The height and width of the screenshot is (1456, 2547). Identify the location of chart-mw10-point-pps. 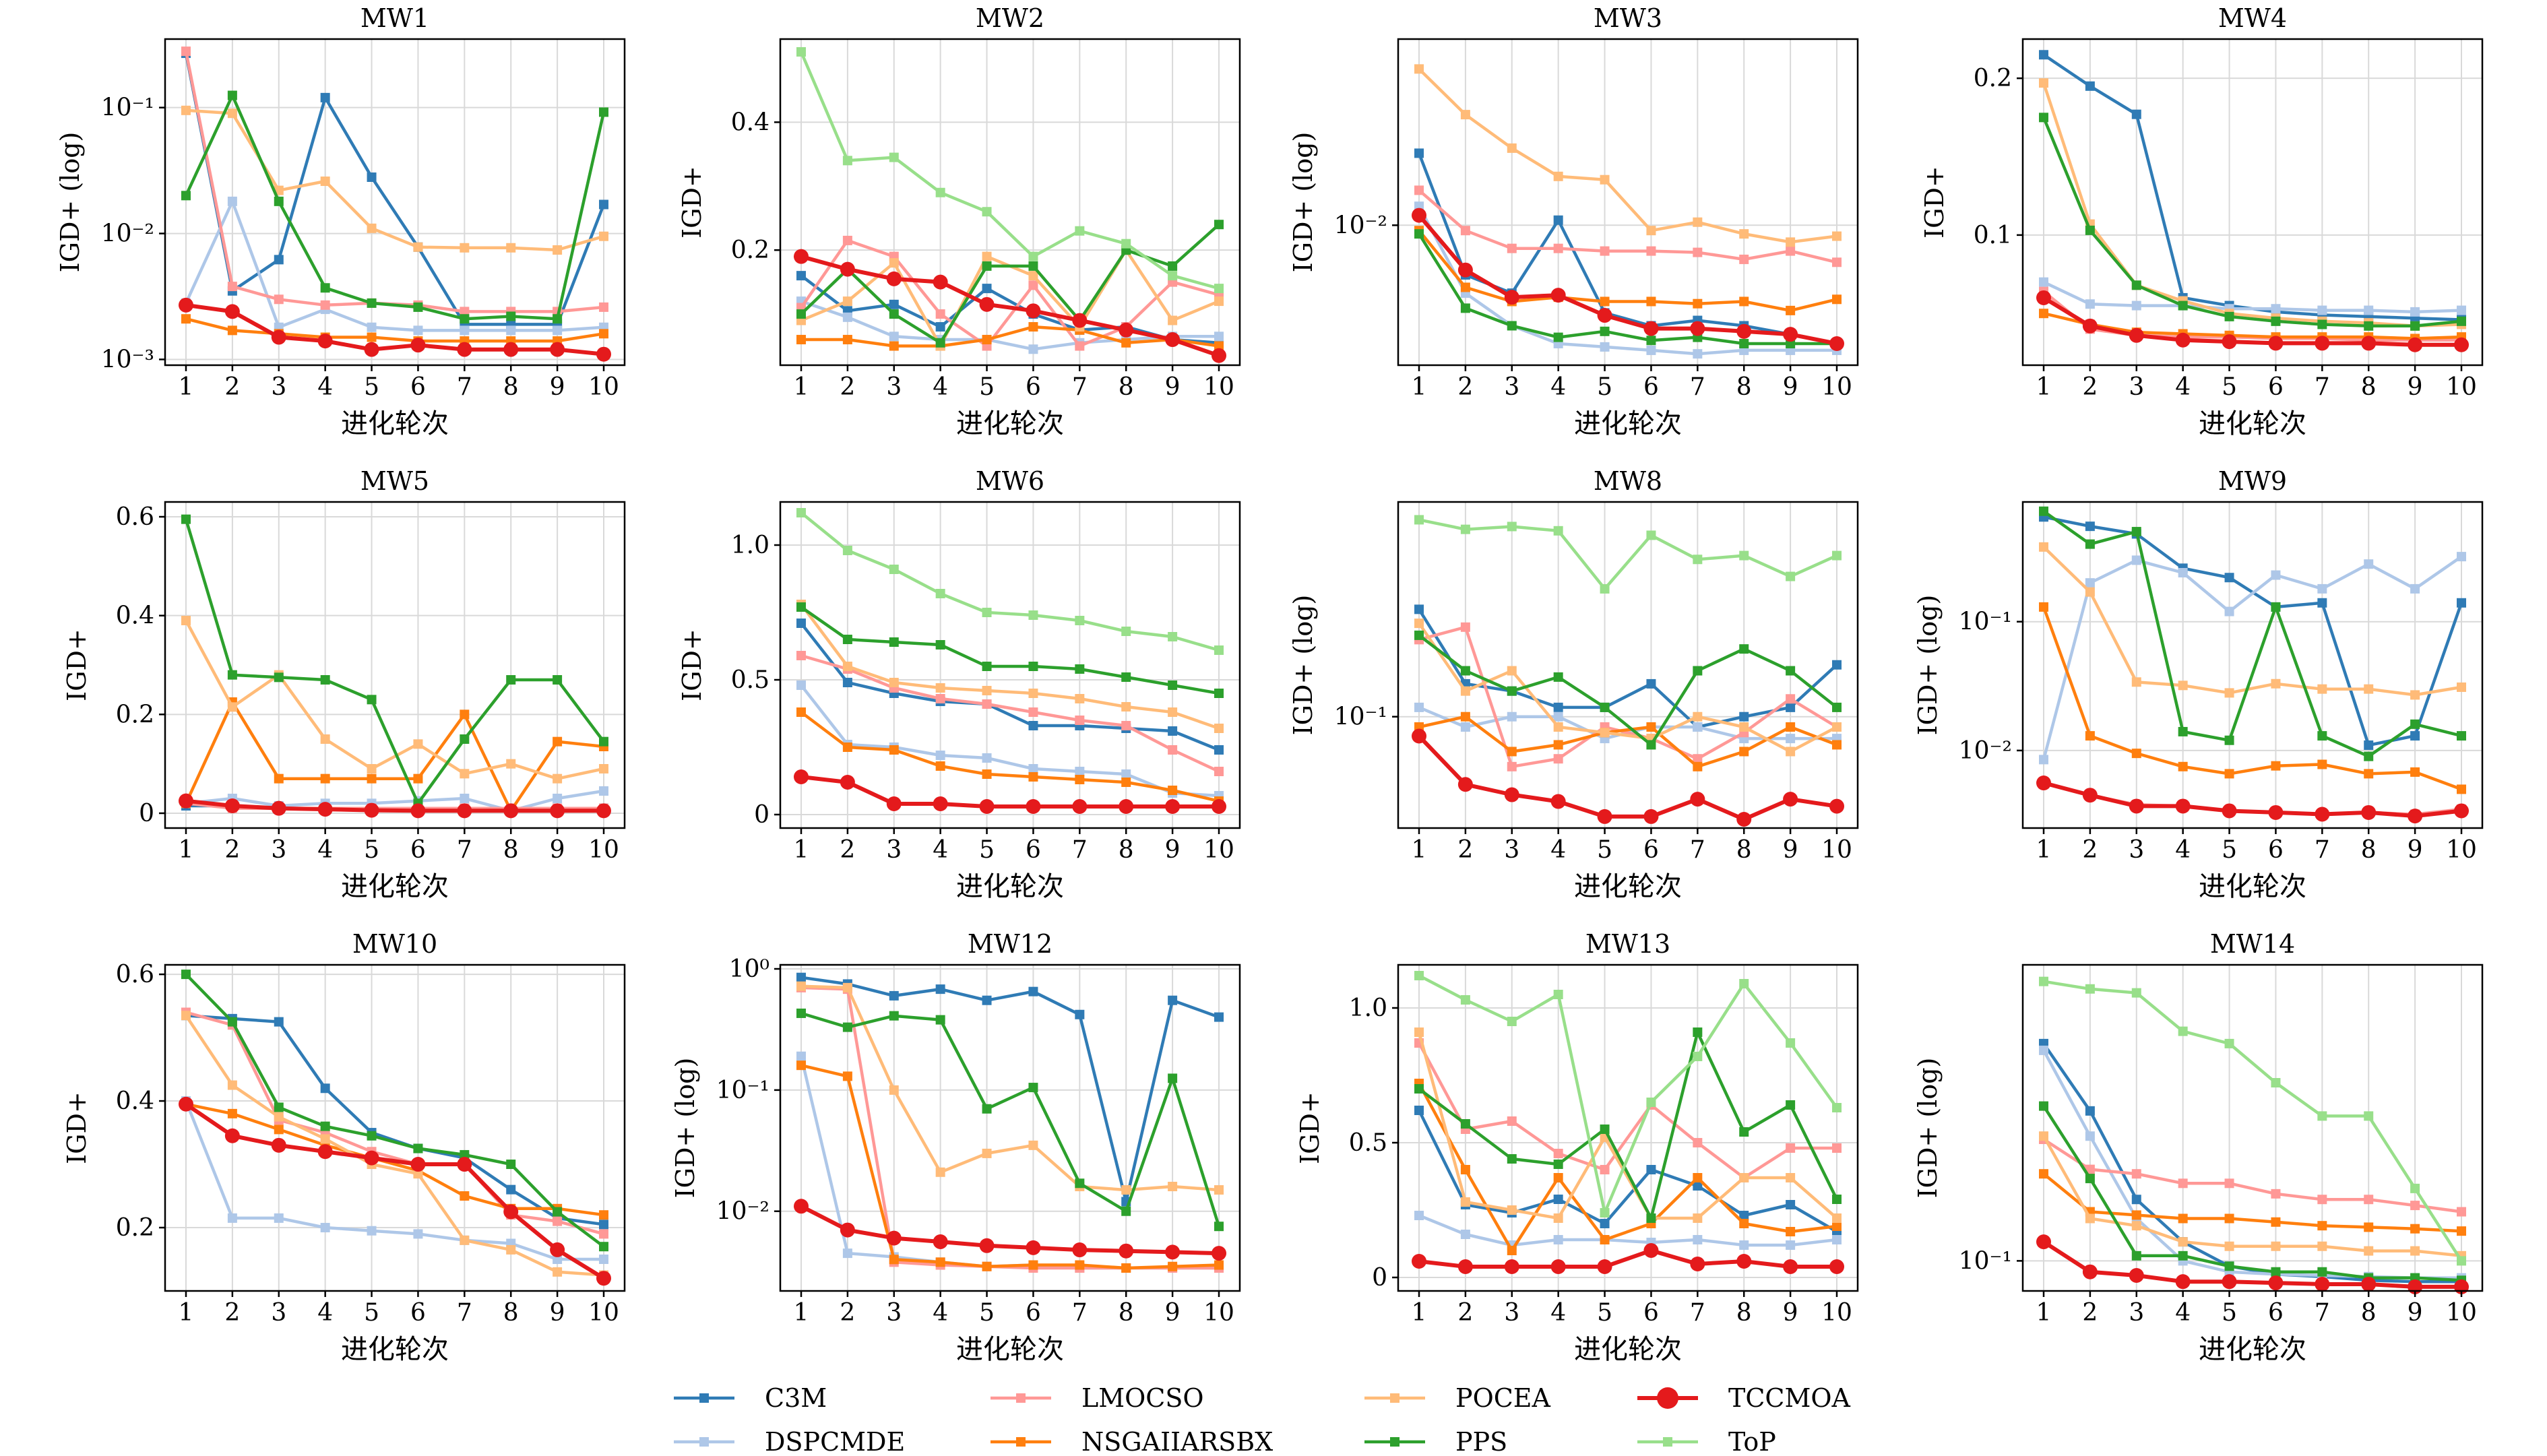
(511, 1165).